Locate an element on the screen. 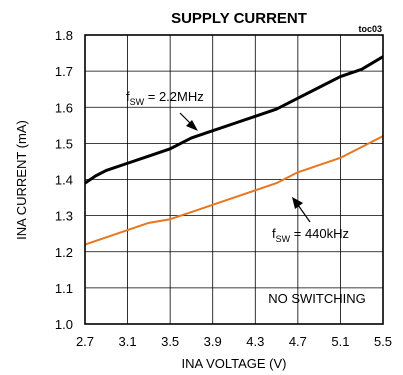 This screenshot has width=403, height=375. annotation-440khz-arrow-line is located at coordinates (304, 213).